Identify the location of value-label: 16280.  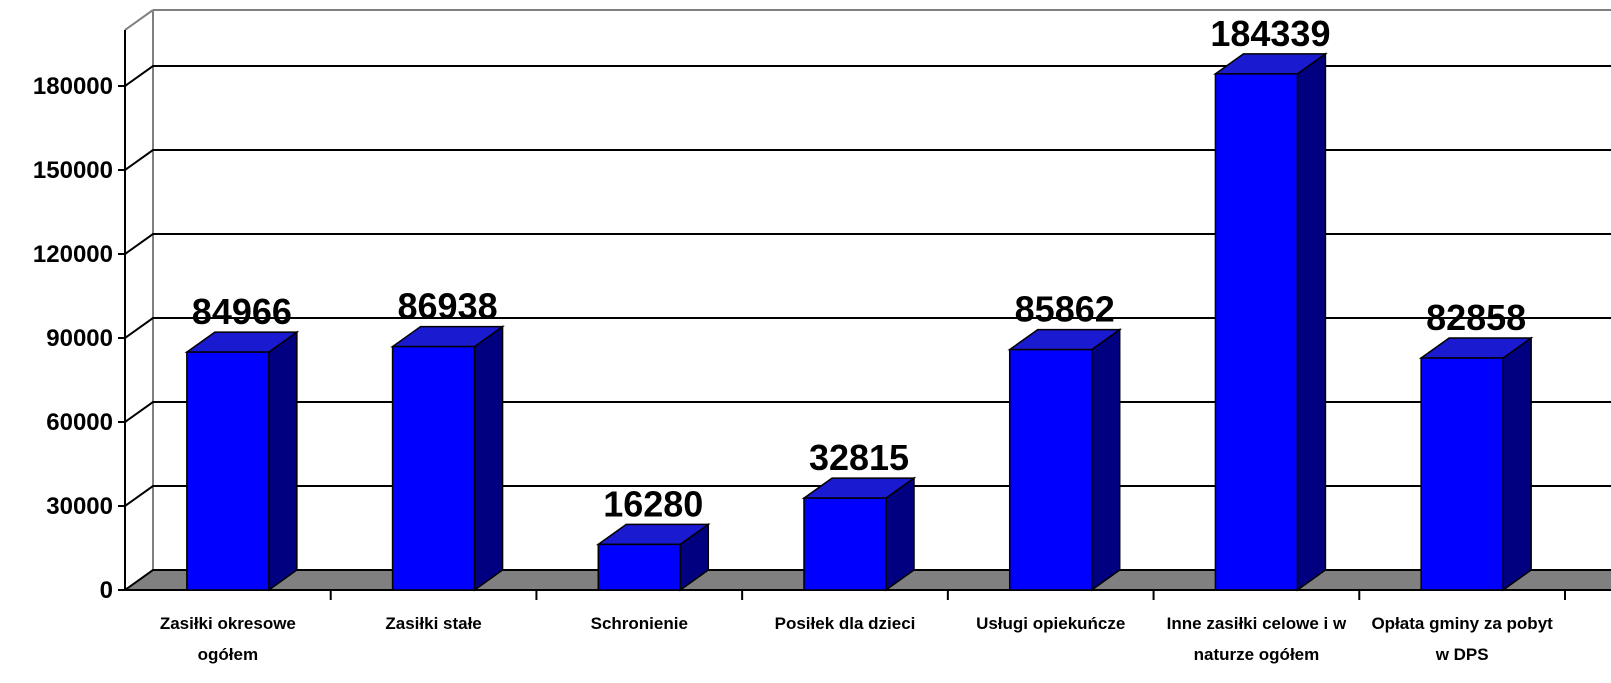
(653, 503).